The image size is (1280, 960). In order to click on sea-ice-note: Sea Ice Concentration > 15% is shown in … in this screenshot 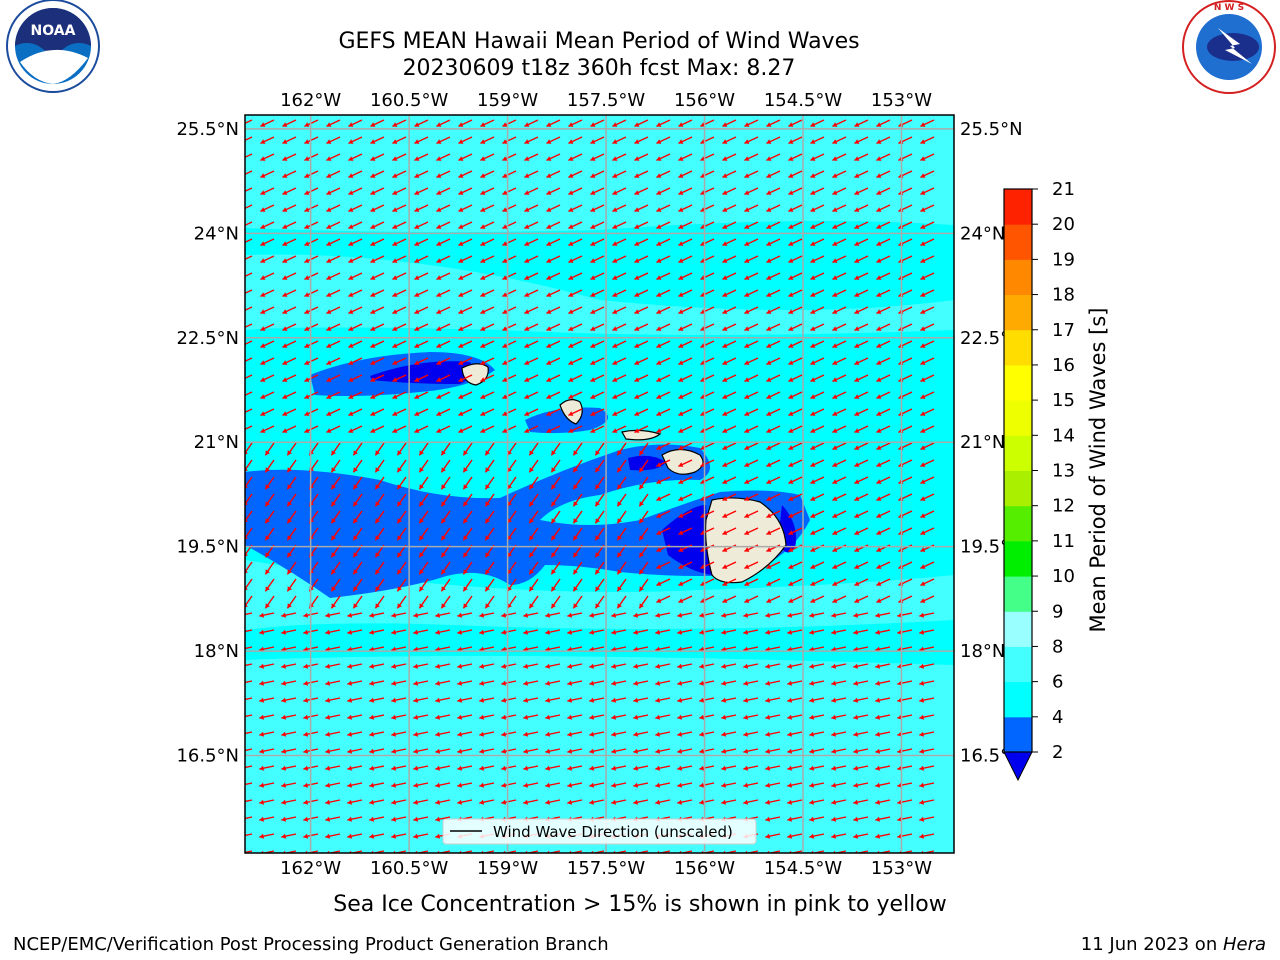, I will do `click(640, 904)`.